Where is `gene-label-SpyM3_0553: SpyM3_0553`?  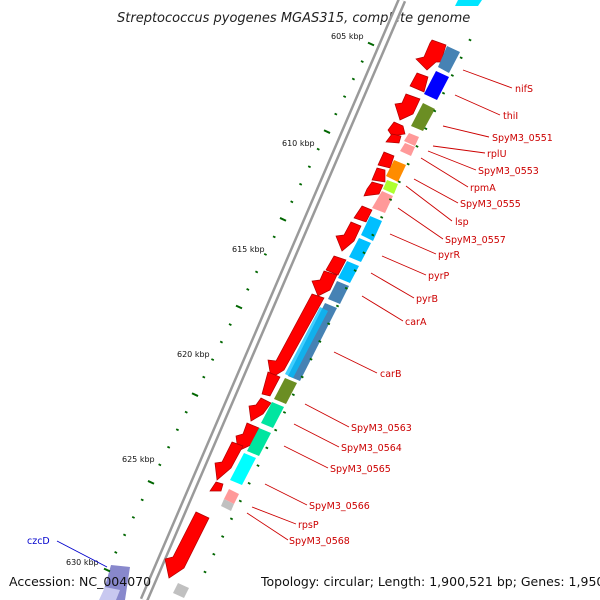
gene-label-SpyM3_0553: SpyM3_0553 is located at coordinates (508, 171).